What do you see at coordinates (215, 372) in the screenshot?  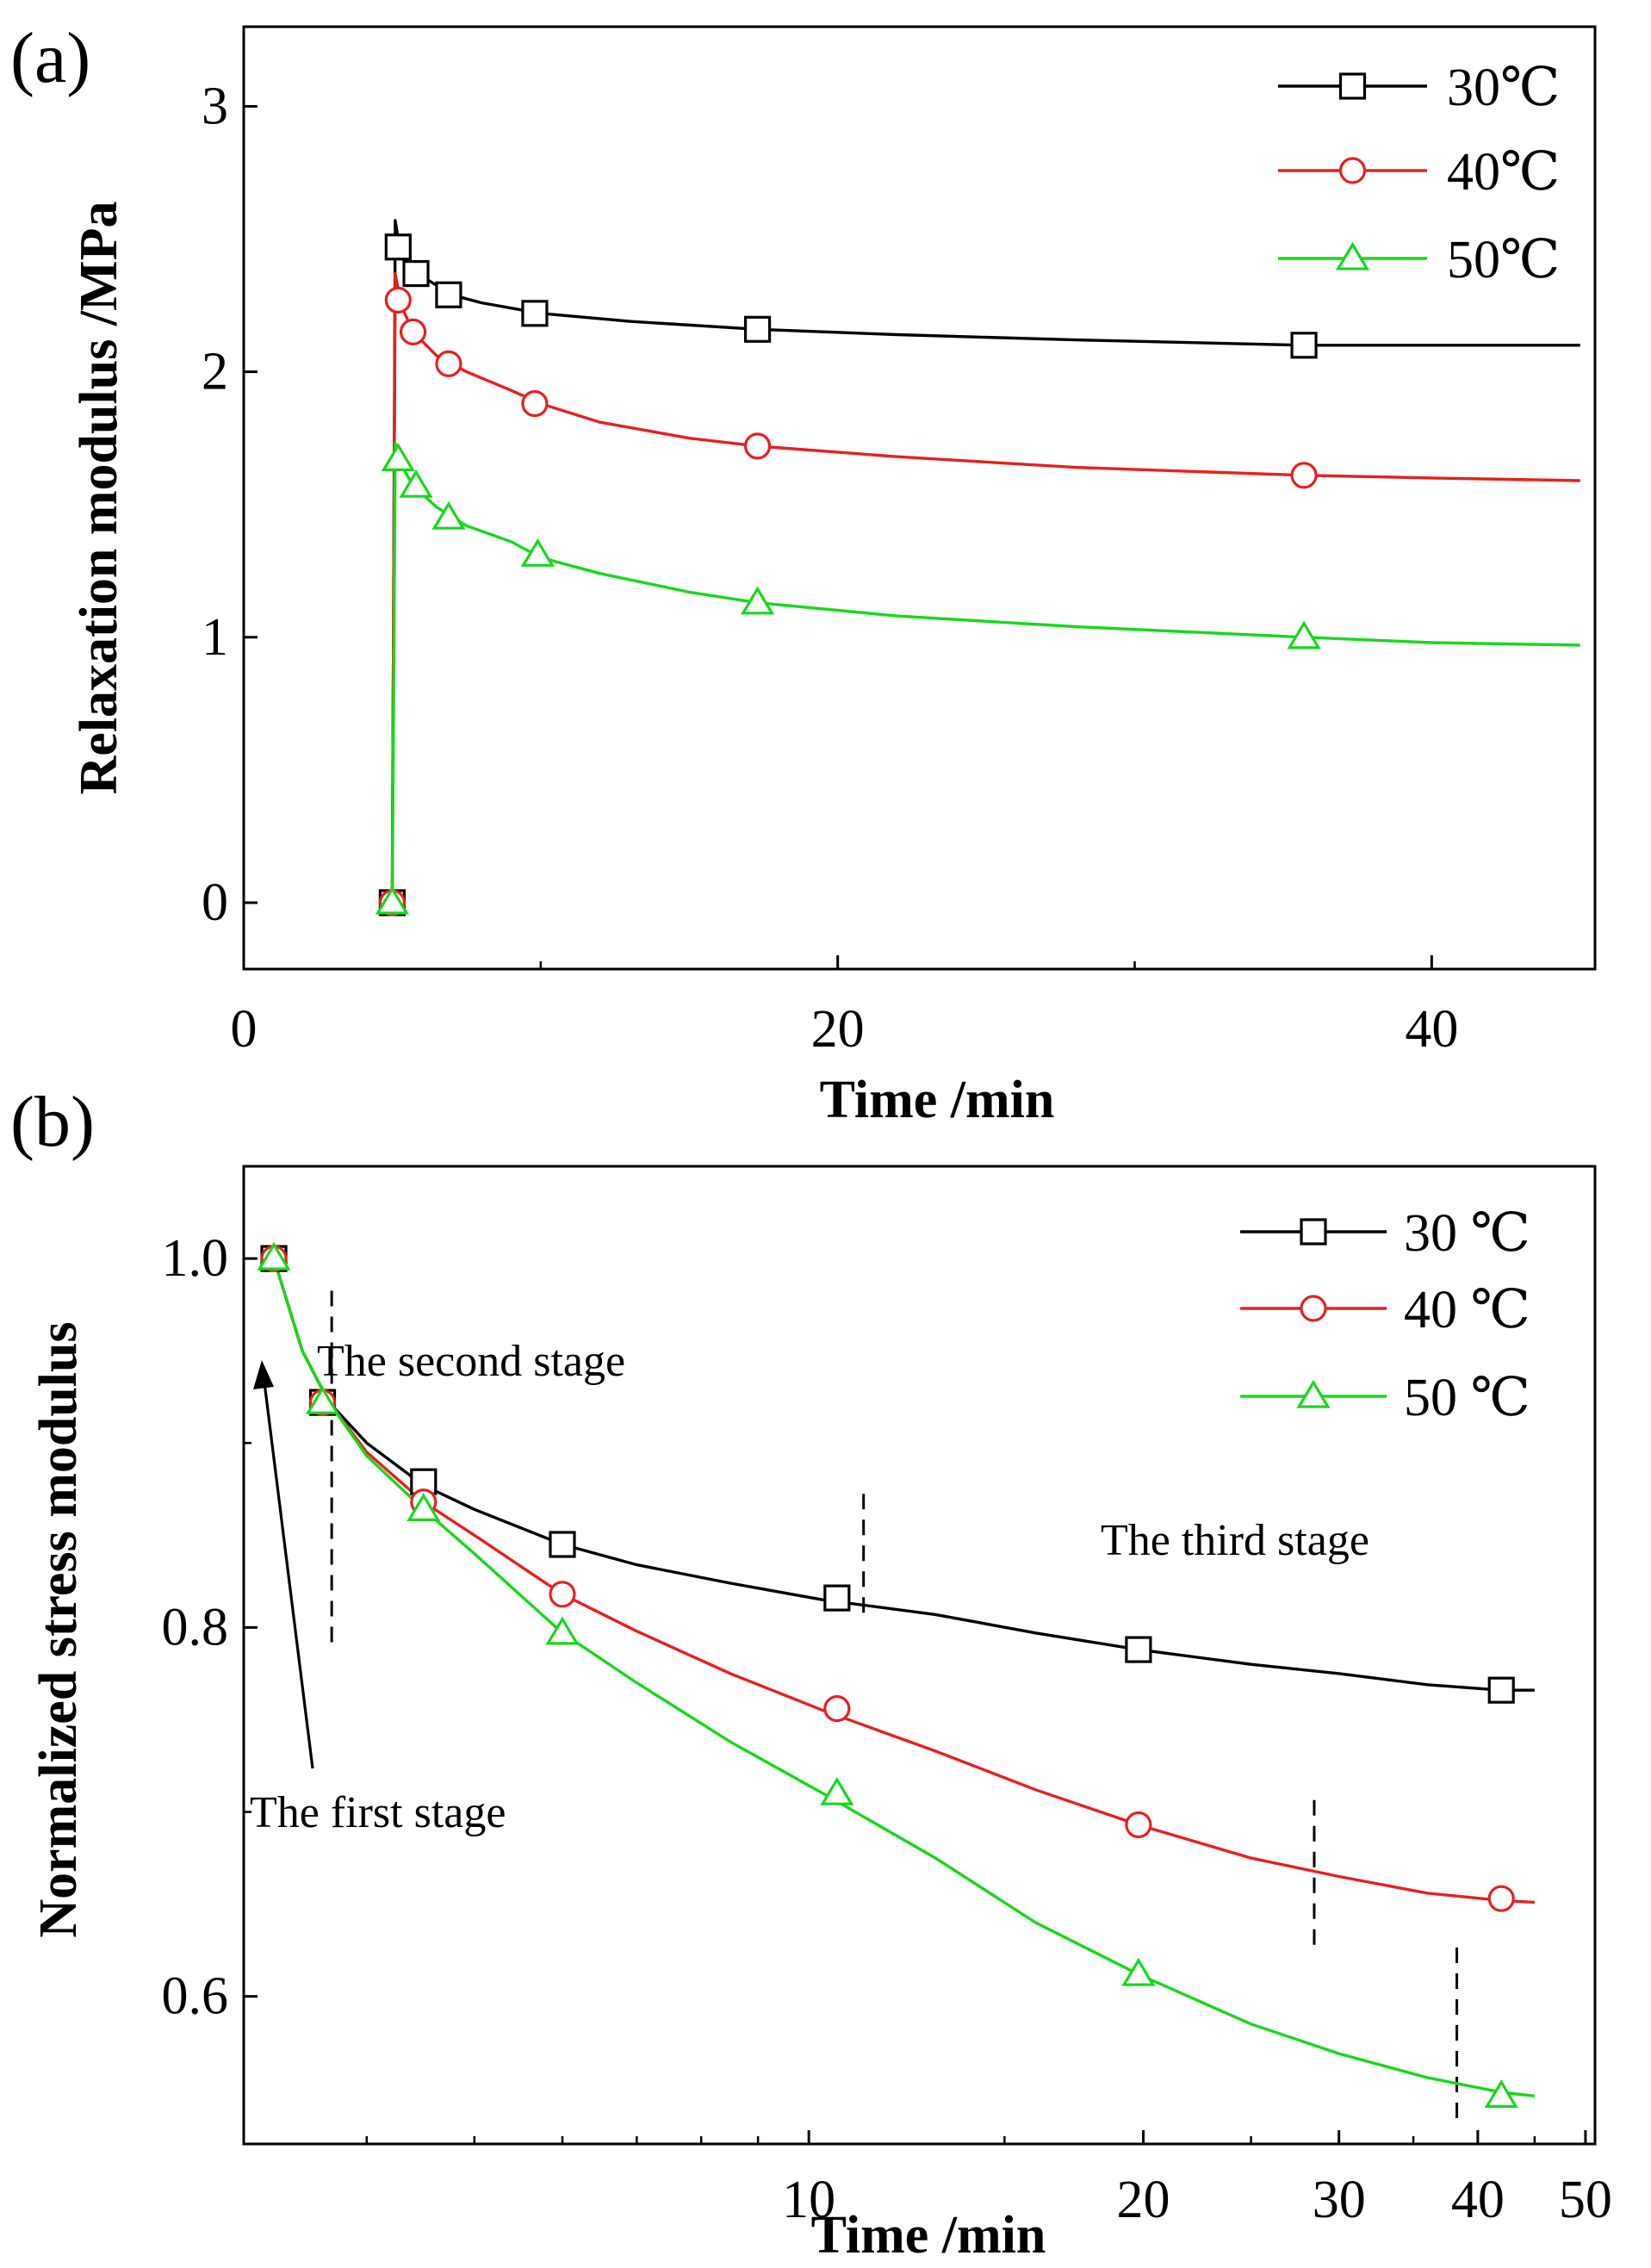 I see `y-tick-label: 2` at bounding box center [215, 372].